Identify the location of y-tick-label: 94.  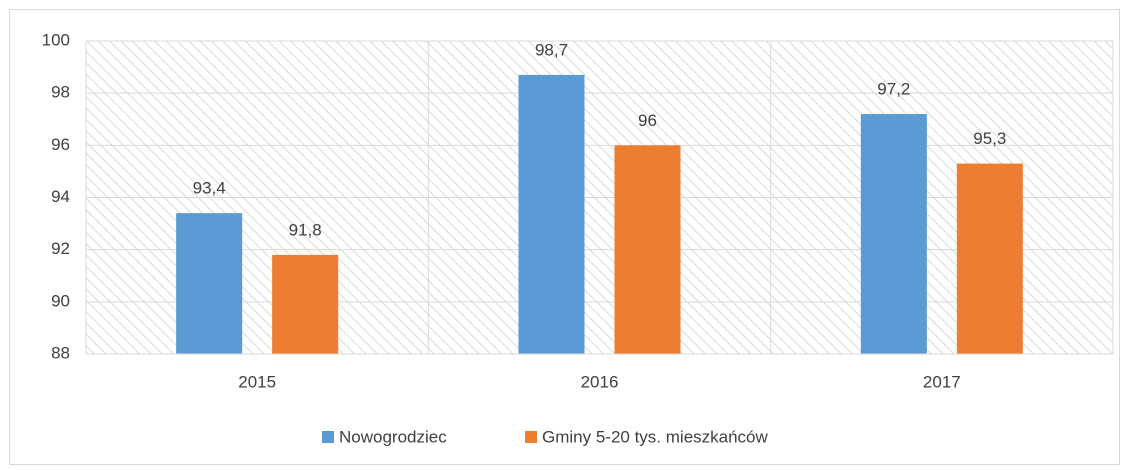
(60, 196).